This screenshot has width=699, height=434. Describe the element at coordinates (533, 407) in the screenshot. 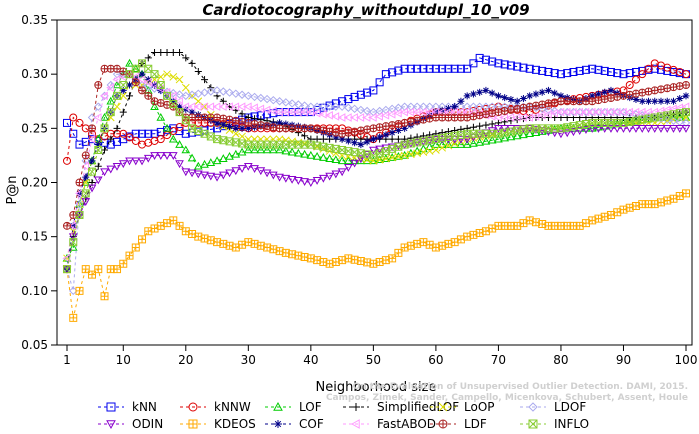

I see `legend-marker` at that location.